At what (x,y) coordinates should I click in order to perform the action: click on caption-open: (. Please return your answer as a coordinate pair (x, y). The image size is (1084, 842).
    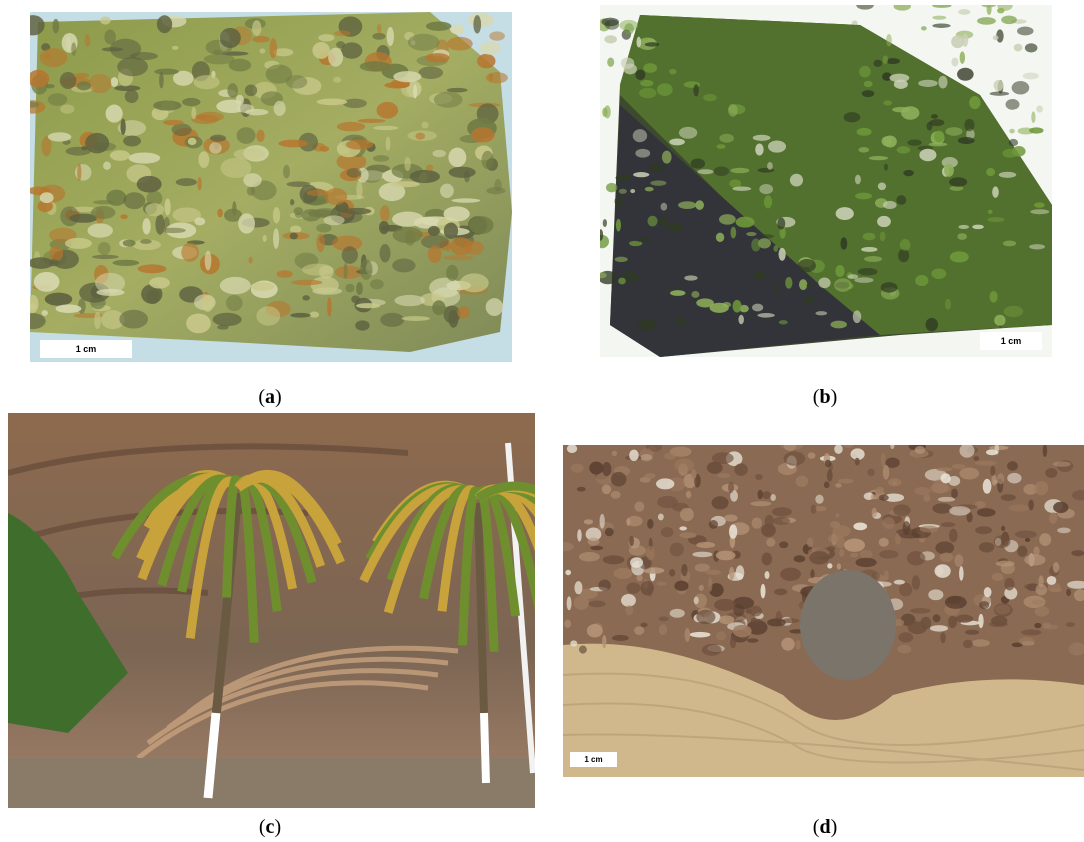
    Looking at the image, I should click on (816, 827).